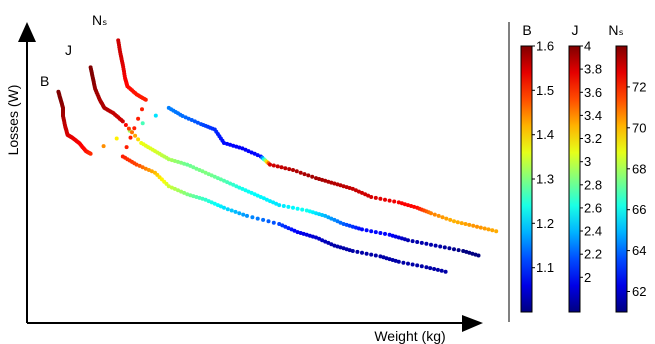  Describe the element at coordinates (545, 90) in the screenshot. I see `colorbar-tick-label: 1.5` at that location.